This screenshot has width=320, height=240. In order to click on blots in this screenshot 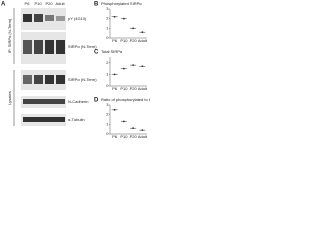, I will do `click(39, 67)`.